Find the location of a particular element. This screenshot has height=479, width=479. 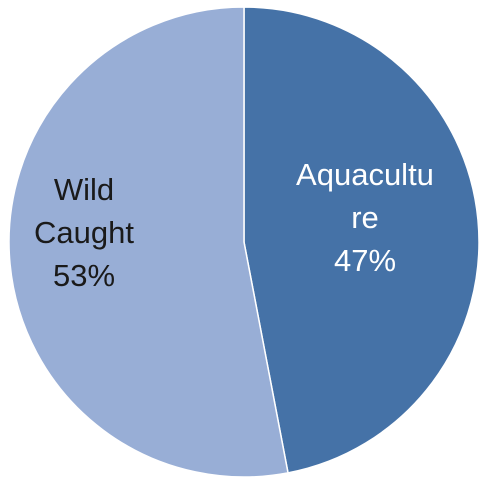

pie-label-line: Aquacultu is located at coordinates (365, 174).